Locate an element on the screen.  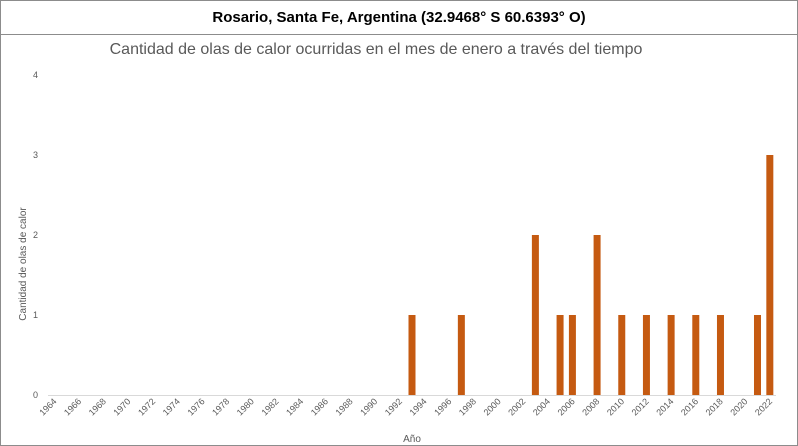
bar-2014 is located at coordinates (671, 355).